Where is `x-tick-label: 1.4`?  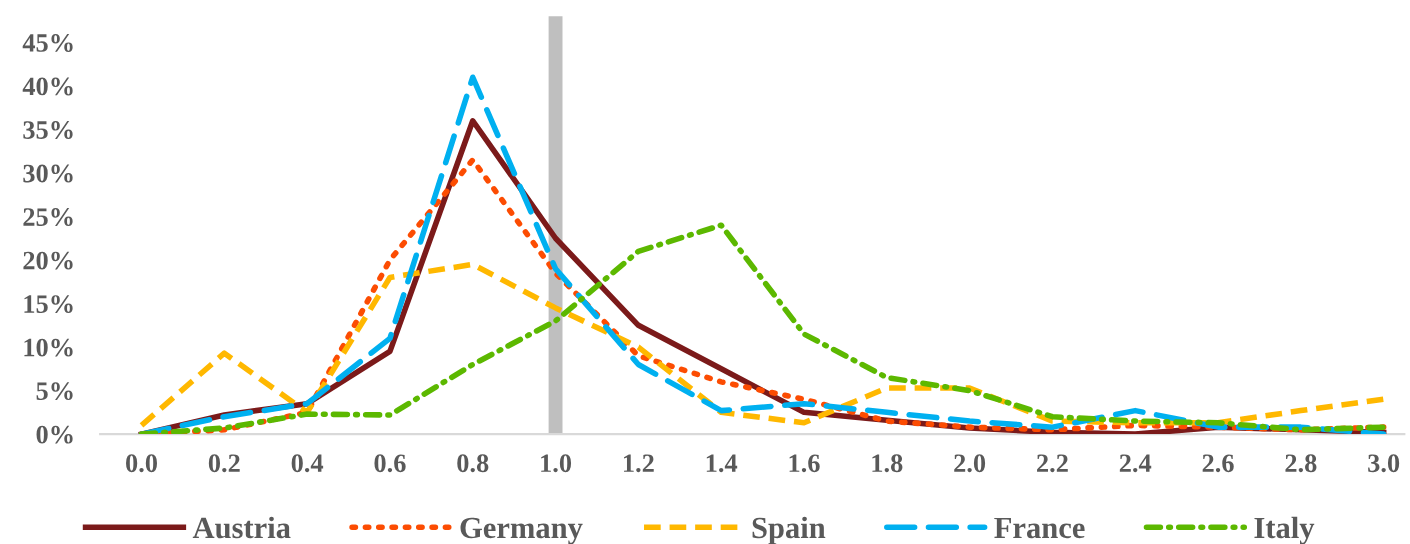
x-tick-label: 1.4 is located at coordinates (722, 463).